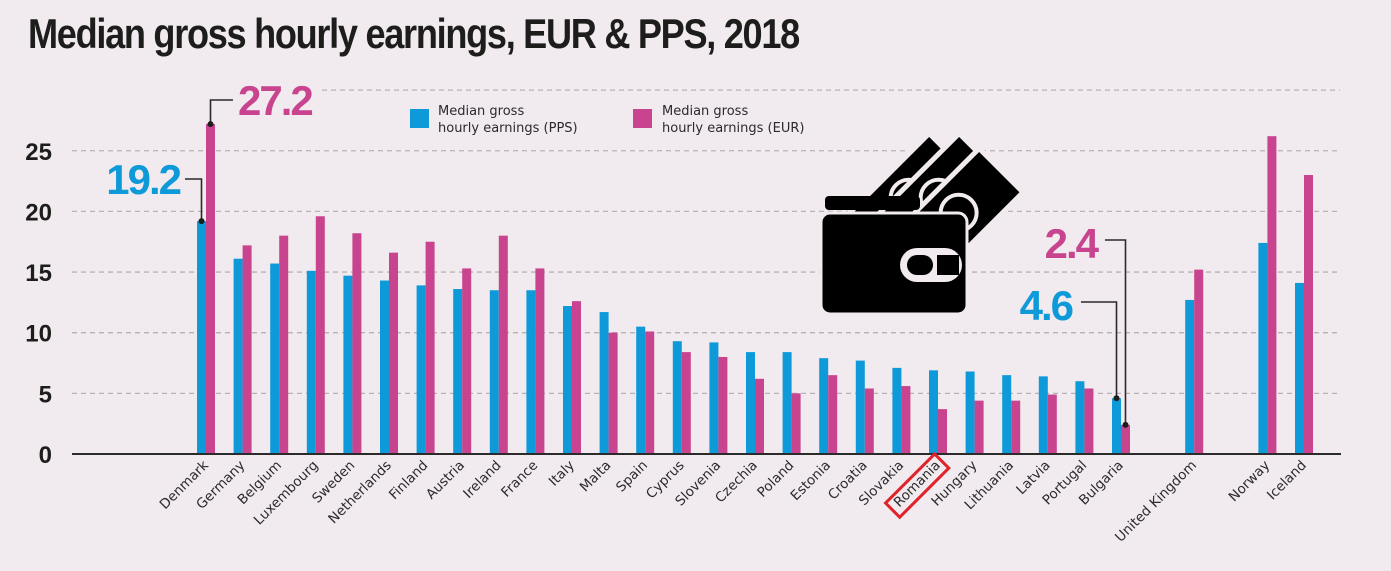  What do you see at coordinates (494, 120) in the screenshot?
I see `legend-item-pps: Median gross hourly earnings (PPS)` at bounding box center [494, 120].